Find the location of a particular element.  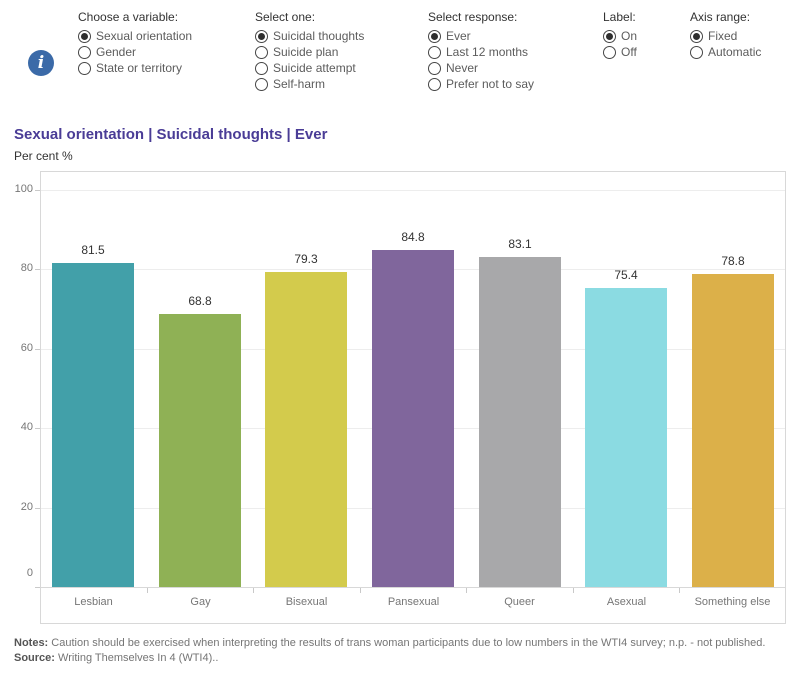

y-axis-tick-label: 60 is located at coordinates (26, 348).